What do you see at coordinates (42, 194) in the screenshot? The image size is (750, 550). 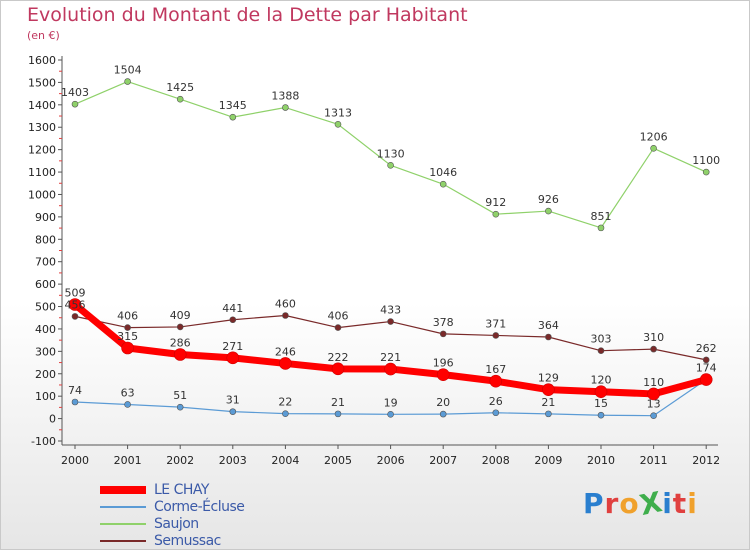 I see `y-tick-label: 1000` at bounding box center [42, 194].